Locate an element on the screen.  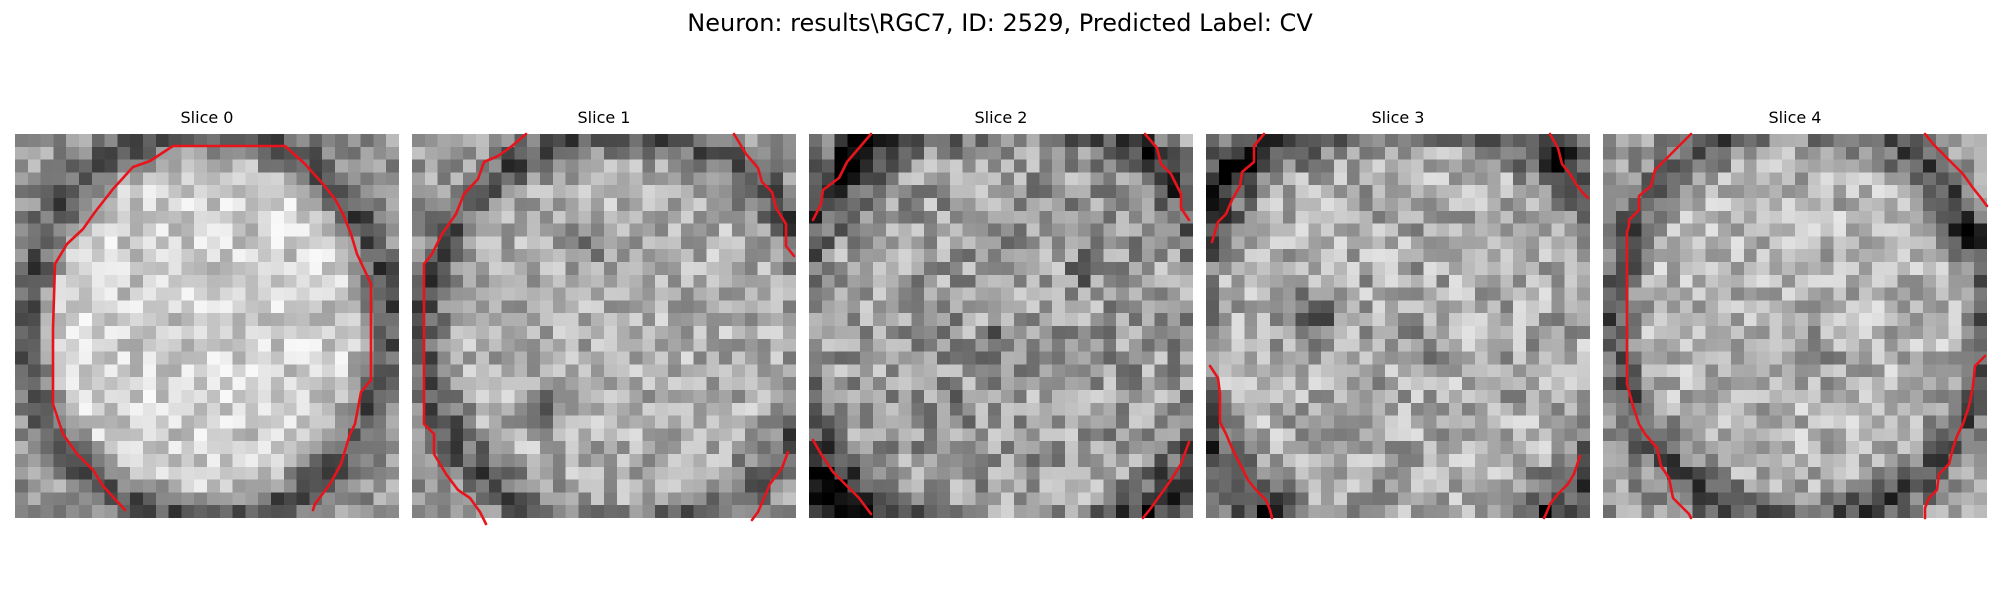
slice-0-image is located at coordinates (207, 326).